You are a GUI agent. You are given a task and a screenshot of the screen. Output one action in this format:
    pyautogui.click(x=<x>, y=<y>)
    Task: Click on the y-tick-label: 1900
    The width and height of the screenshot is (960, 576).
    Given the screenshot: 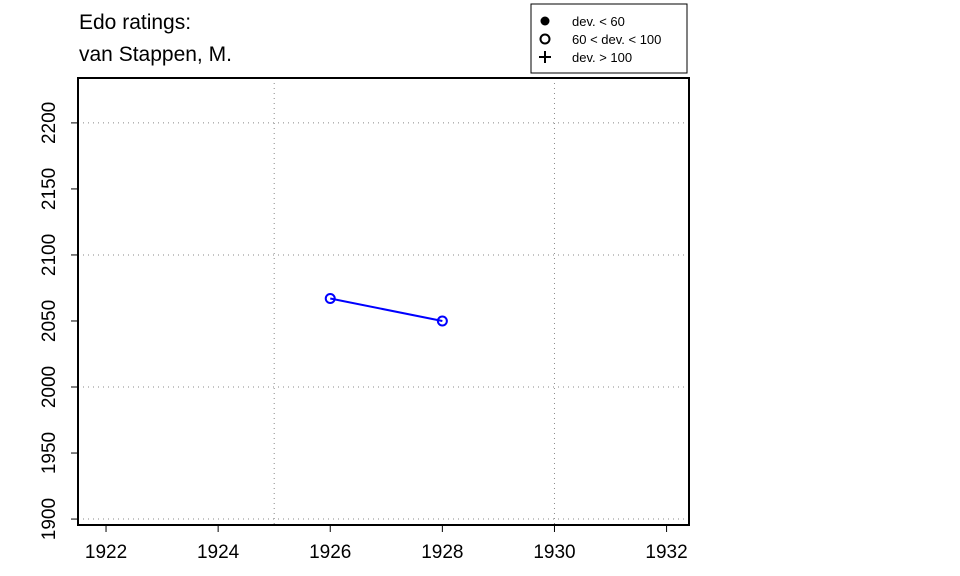 What is the action you would take?
    pyautogui.click(x=49, y=519)
    